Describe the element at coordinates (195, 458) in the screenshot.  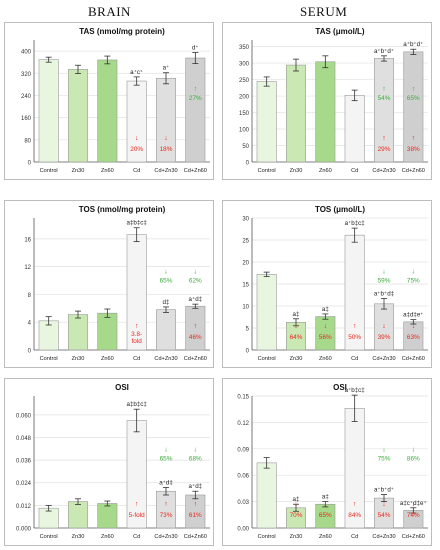
I see `green-change-text: 68%` at that location.